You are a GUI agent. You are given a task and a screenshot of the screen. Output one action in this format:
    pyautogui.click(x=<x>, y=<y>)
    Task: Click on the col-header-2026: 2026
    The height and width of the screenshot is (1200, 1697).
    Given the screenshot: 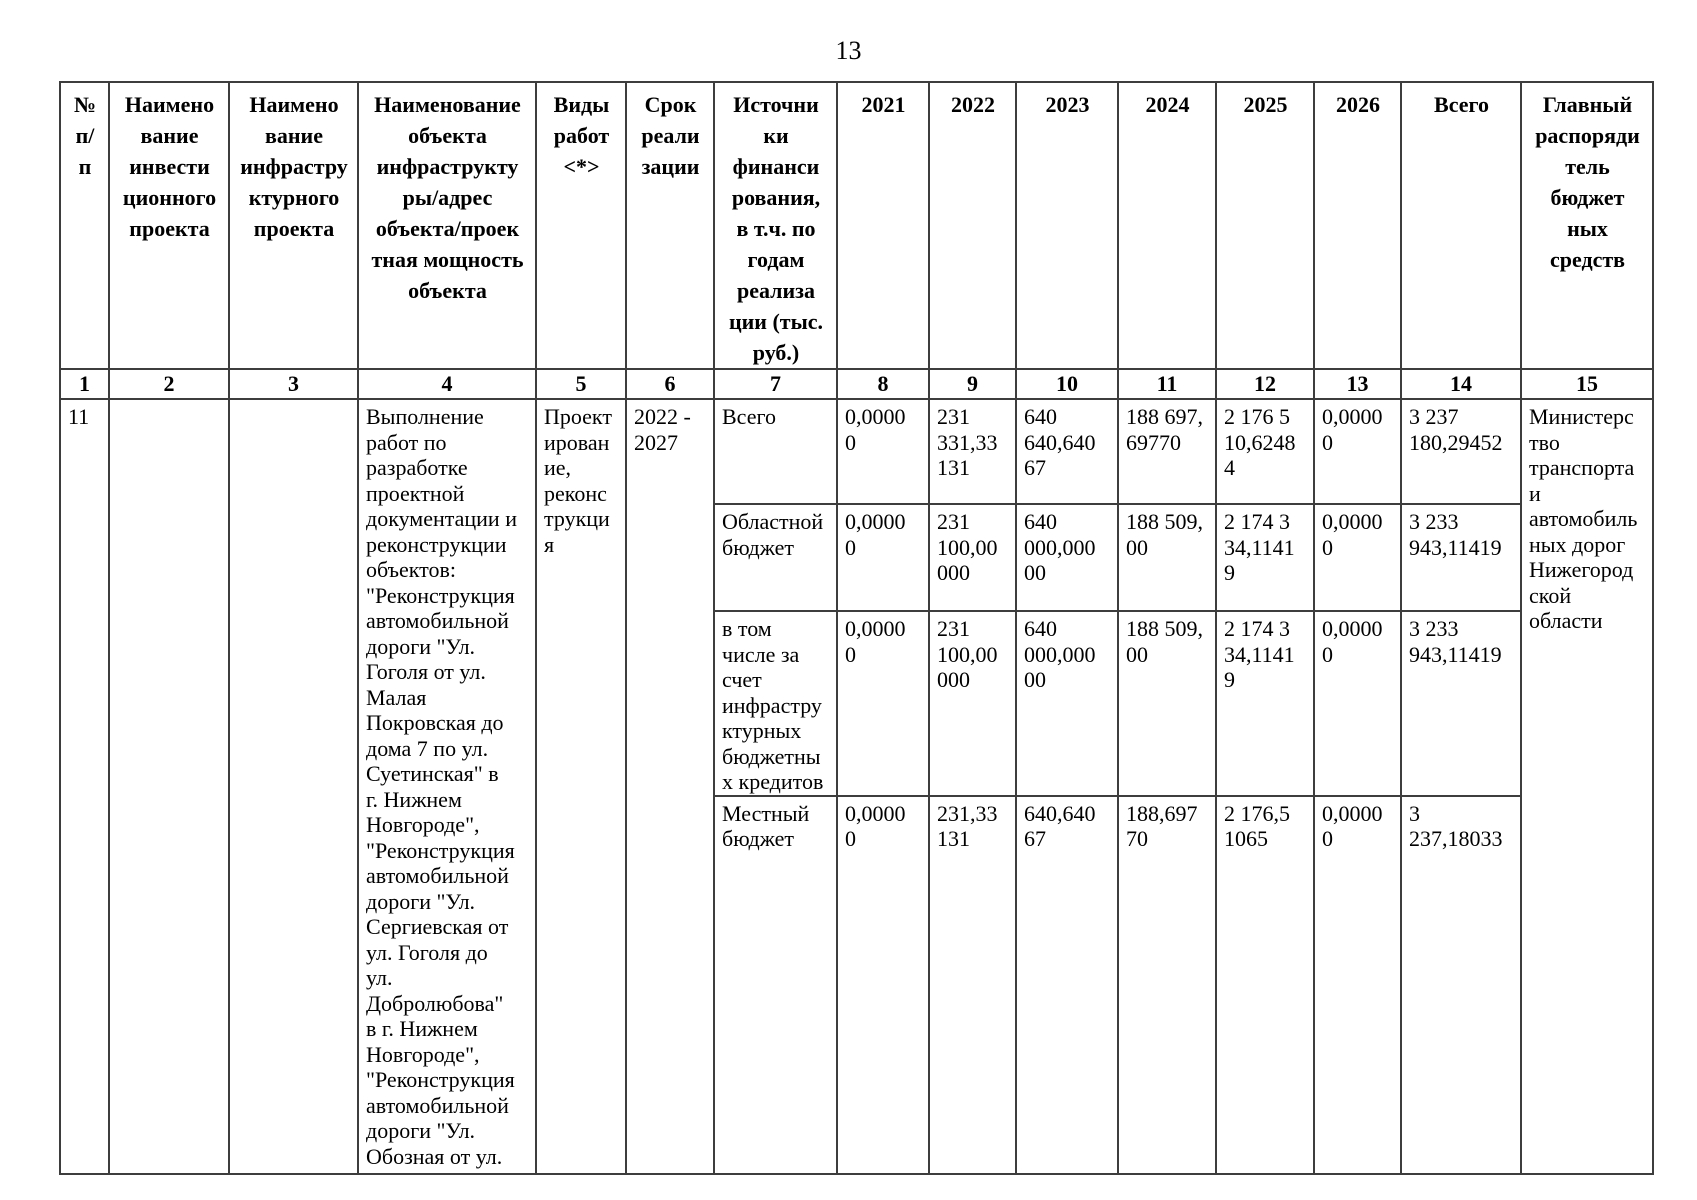 What is the action you would take?
    pyautogui.click(x=1357, y=225)
    